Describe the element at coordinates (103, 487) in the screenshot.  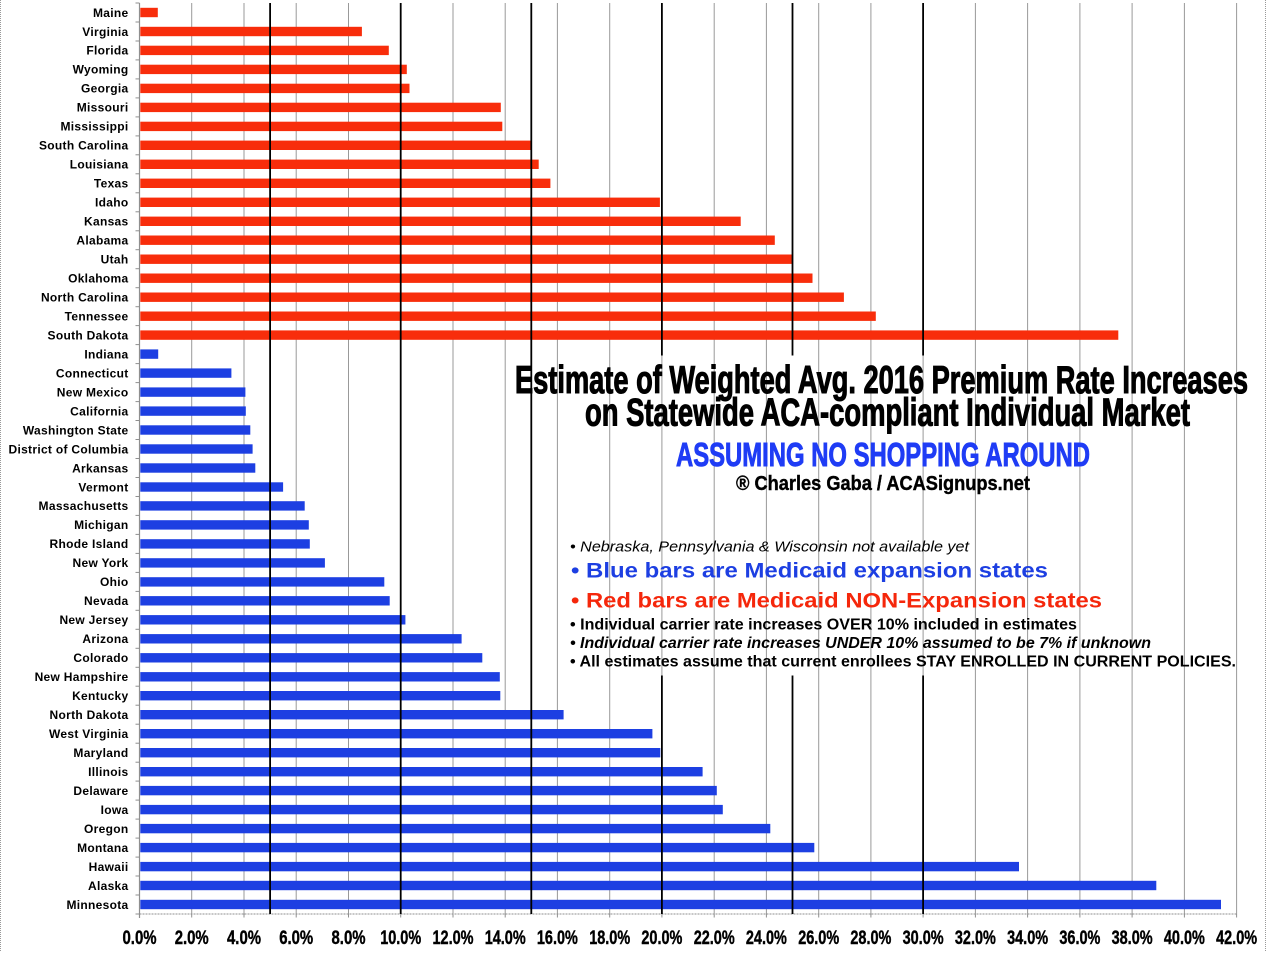
I see `svg-text: Vermont` at that location.